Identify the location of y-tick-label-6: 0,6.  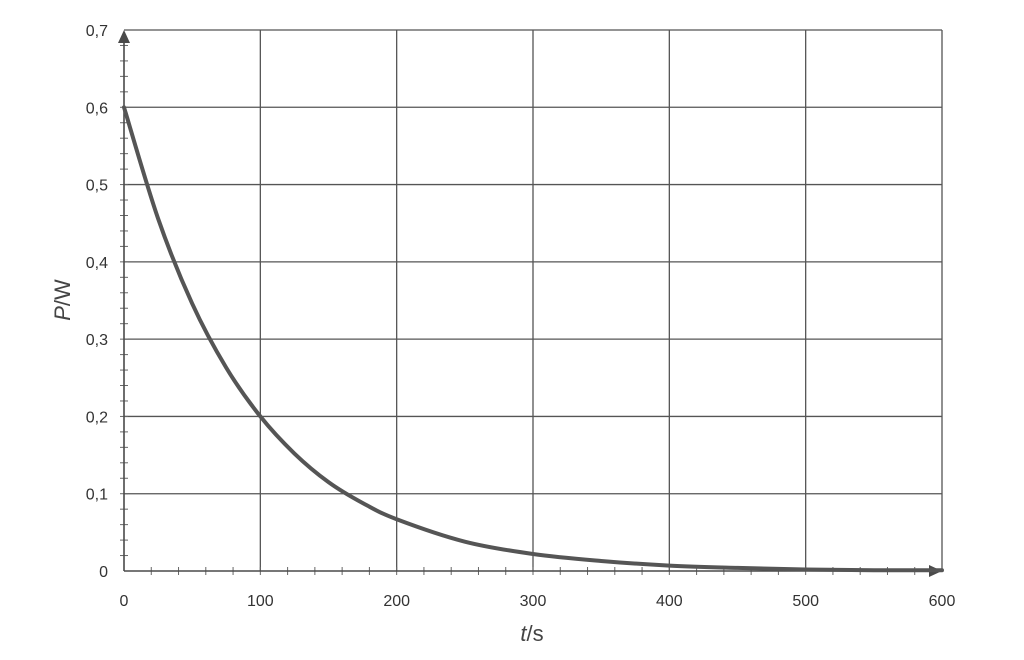
(97, 108).